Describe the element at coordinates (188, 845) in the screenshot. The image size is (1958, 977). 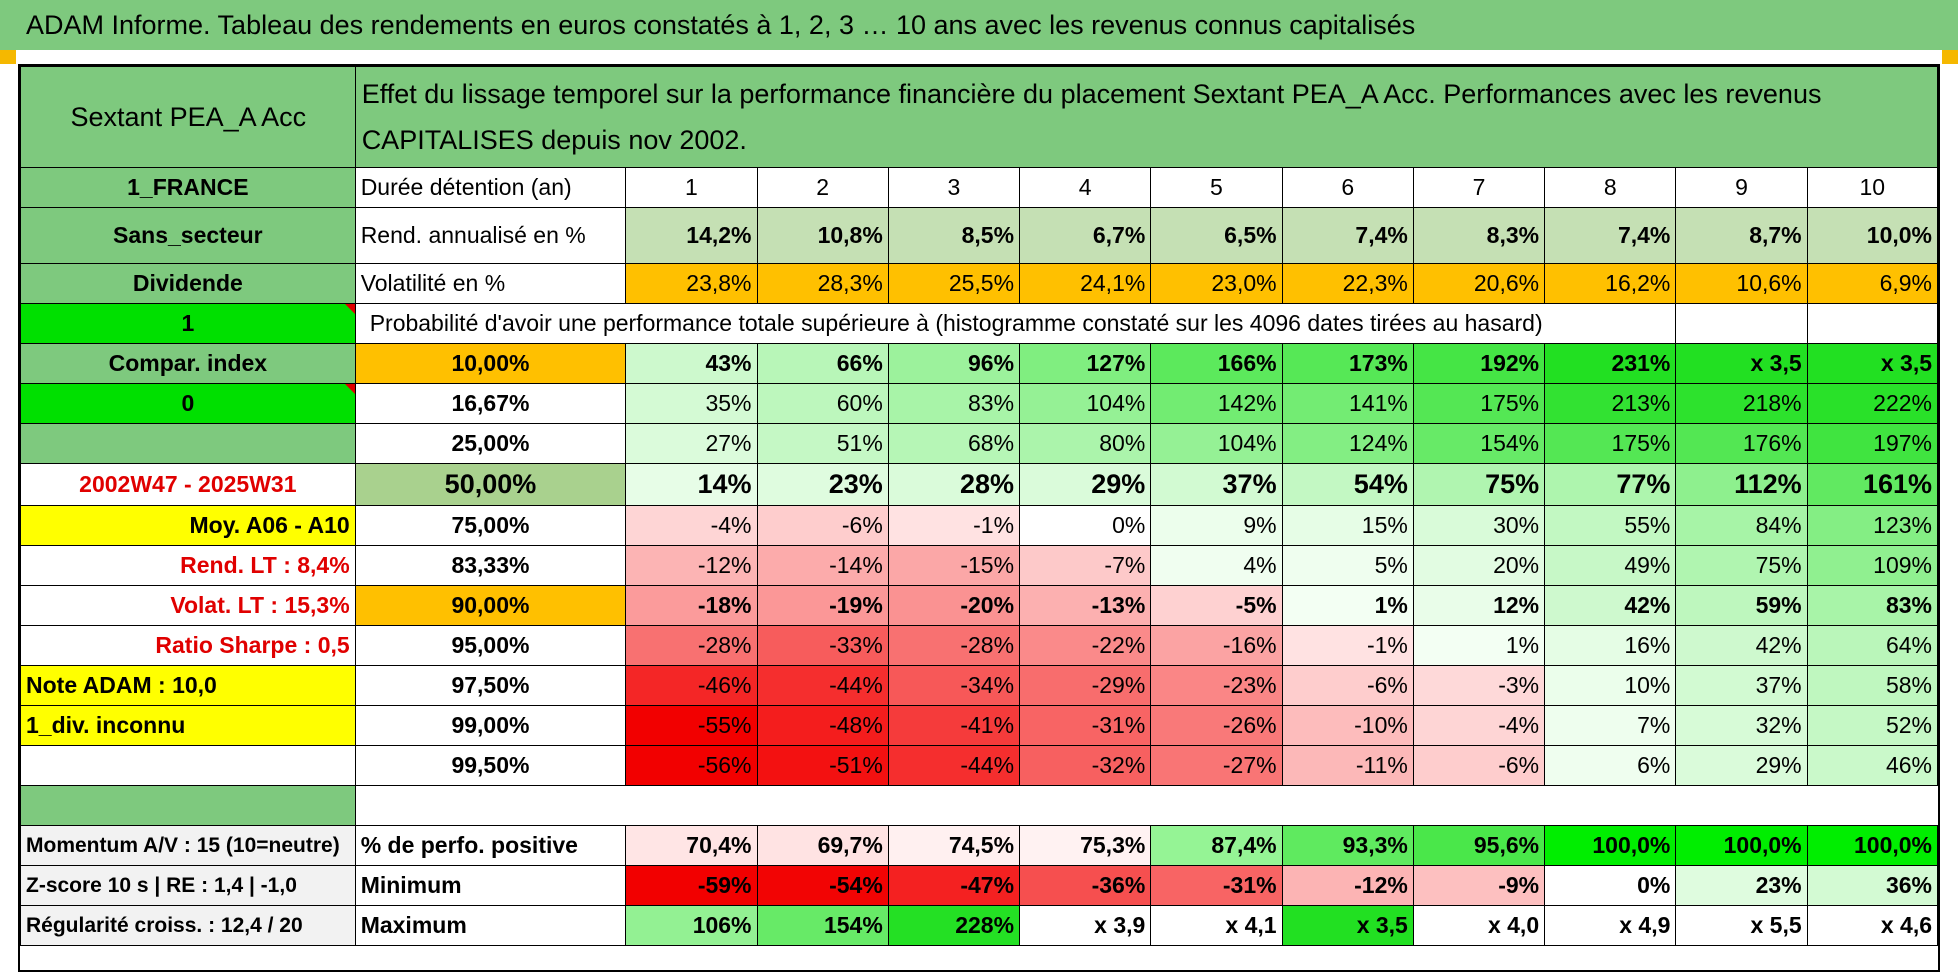
I see `momentum-indicator: Momentum A/V : 15 (10=neutre)` at that location.